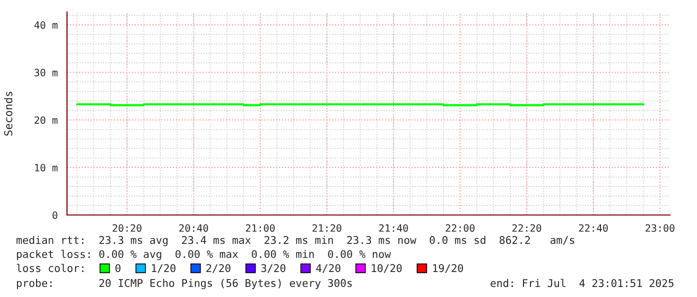 The image size is (697, 297). I want to click on x-tick-label: 23:00, so click(660, 228).